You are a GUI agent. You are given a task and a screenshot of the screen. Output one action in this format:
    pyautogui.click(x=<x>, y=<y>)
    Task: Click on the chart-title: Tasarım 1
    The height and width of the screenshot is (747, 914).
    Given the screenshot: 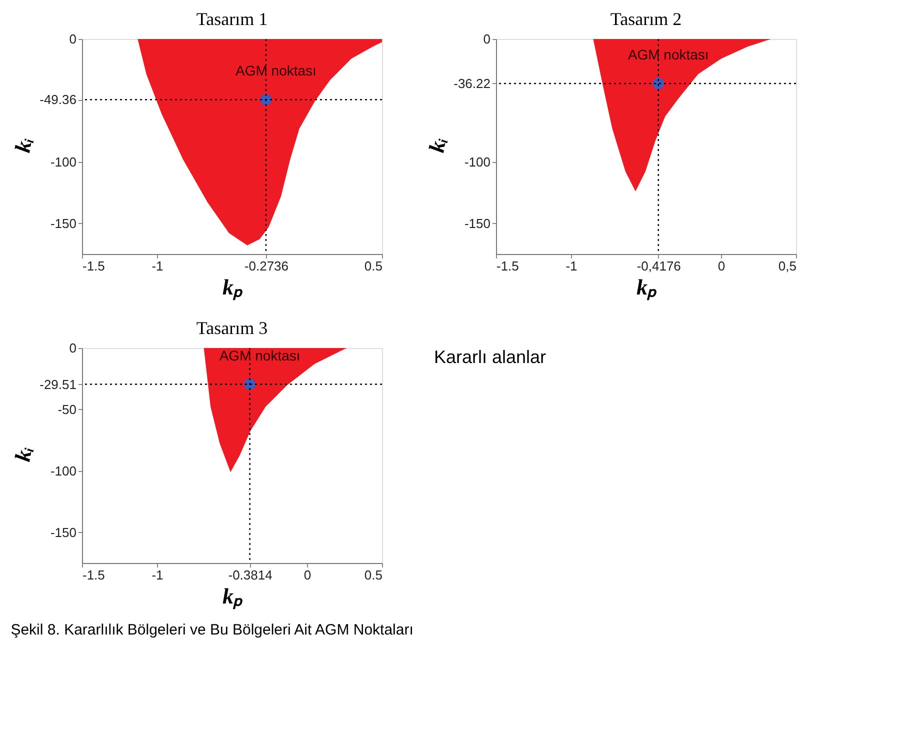 What is the action you would take?
    pyautogui.click(x=232, y=19)
    